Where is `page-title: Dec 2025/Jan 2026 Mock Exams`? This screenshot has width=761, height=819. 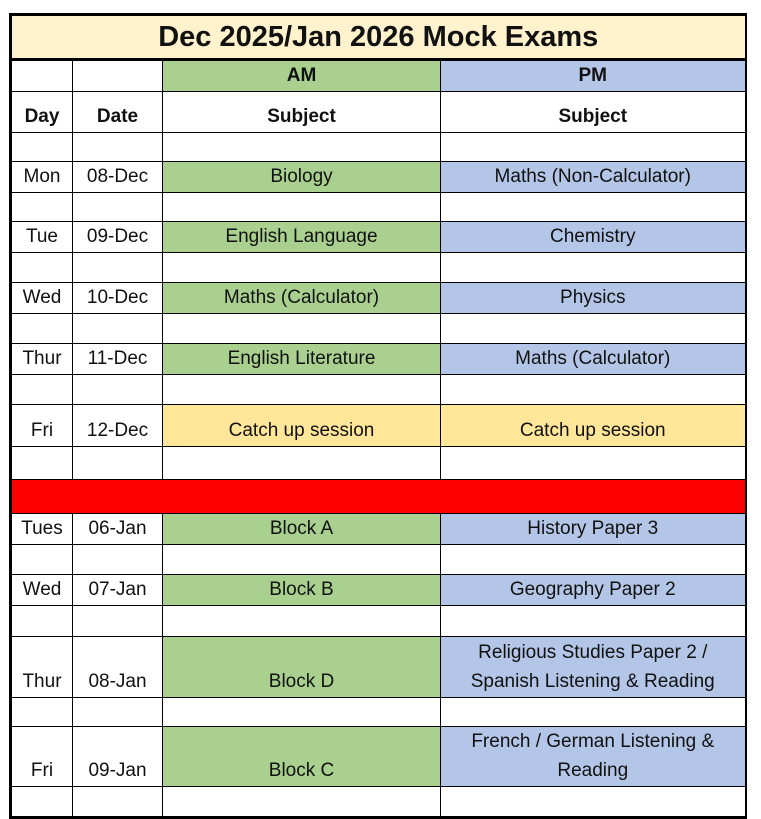 page-title: Dec 2025/Jan 2026 Mock Exams is located at coordinates (378, 37).